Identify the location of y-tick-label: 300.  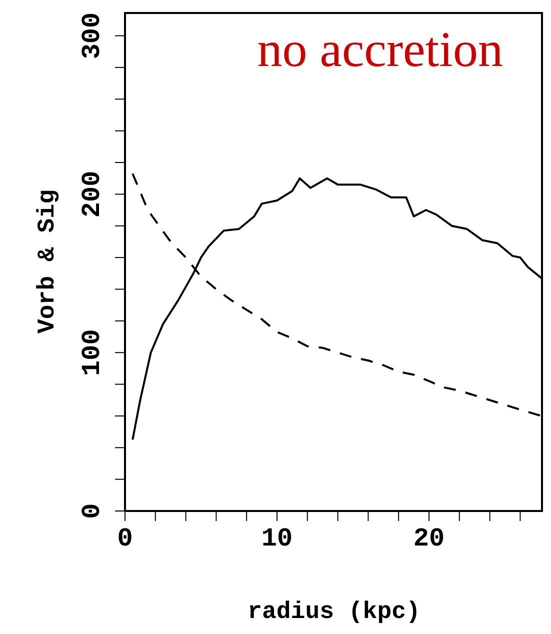
(92, 36).